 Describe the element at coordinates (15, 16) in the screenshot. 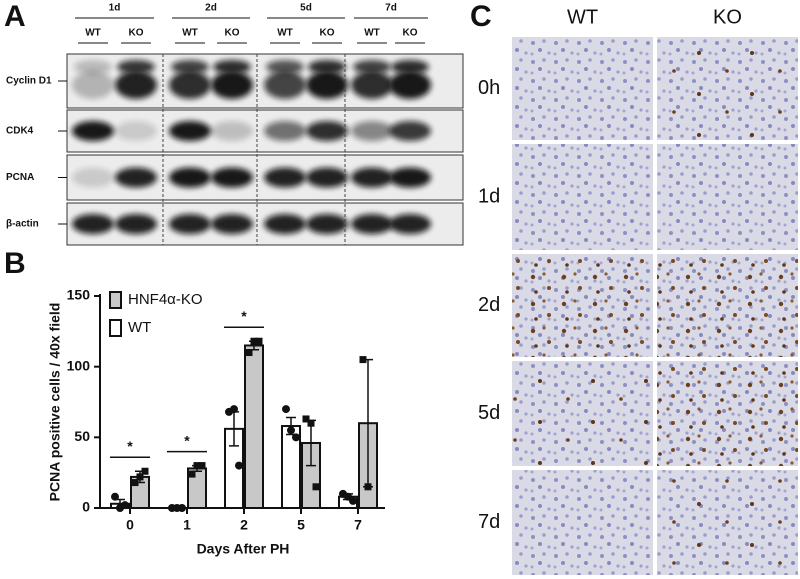

I see `panel-letter: A` at that location.